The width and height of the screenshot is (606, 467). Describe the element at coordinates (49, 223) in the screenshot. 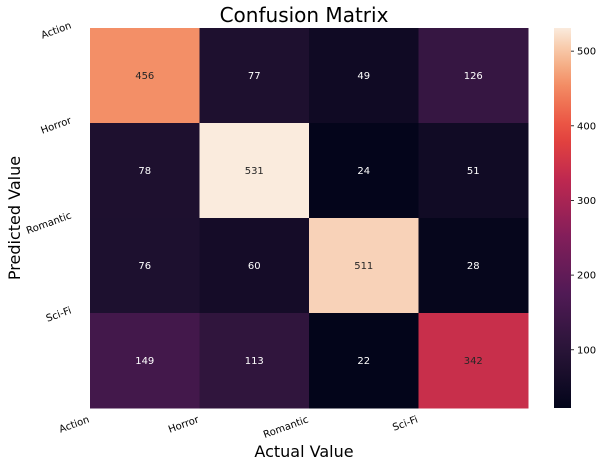

I see `y-tick-label: Romantic` at that location.